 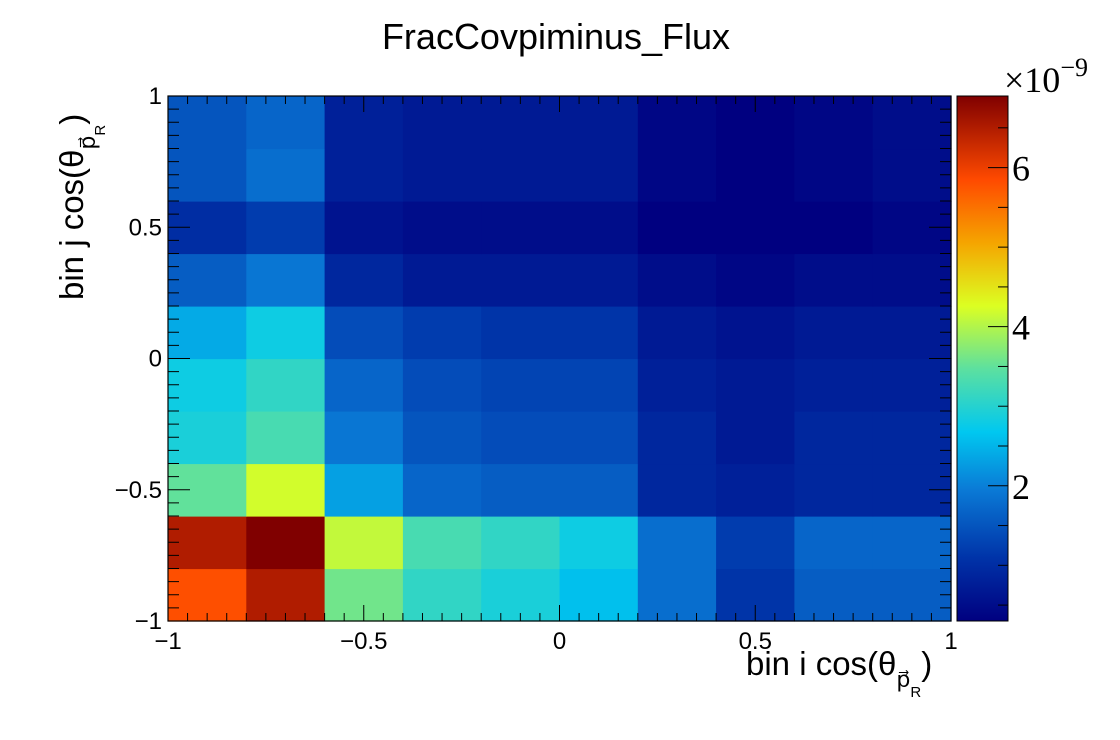 I want to click on color-scale-tick-label: 4, so click(x=1021, y=328).